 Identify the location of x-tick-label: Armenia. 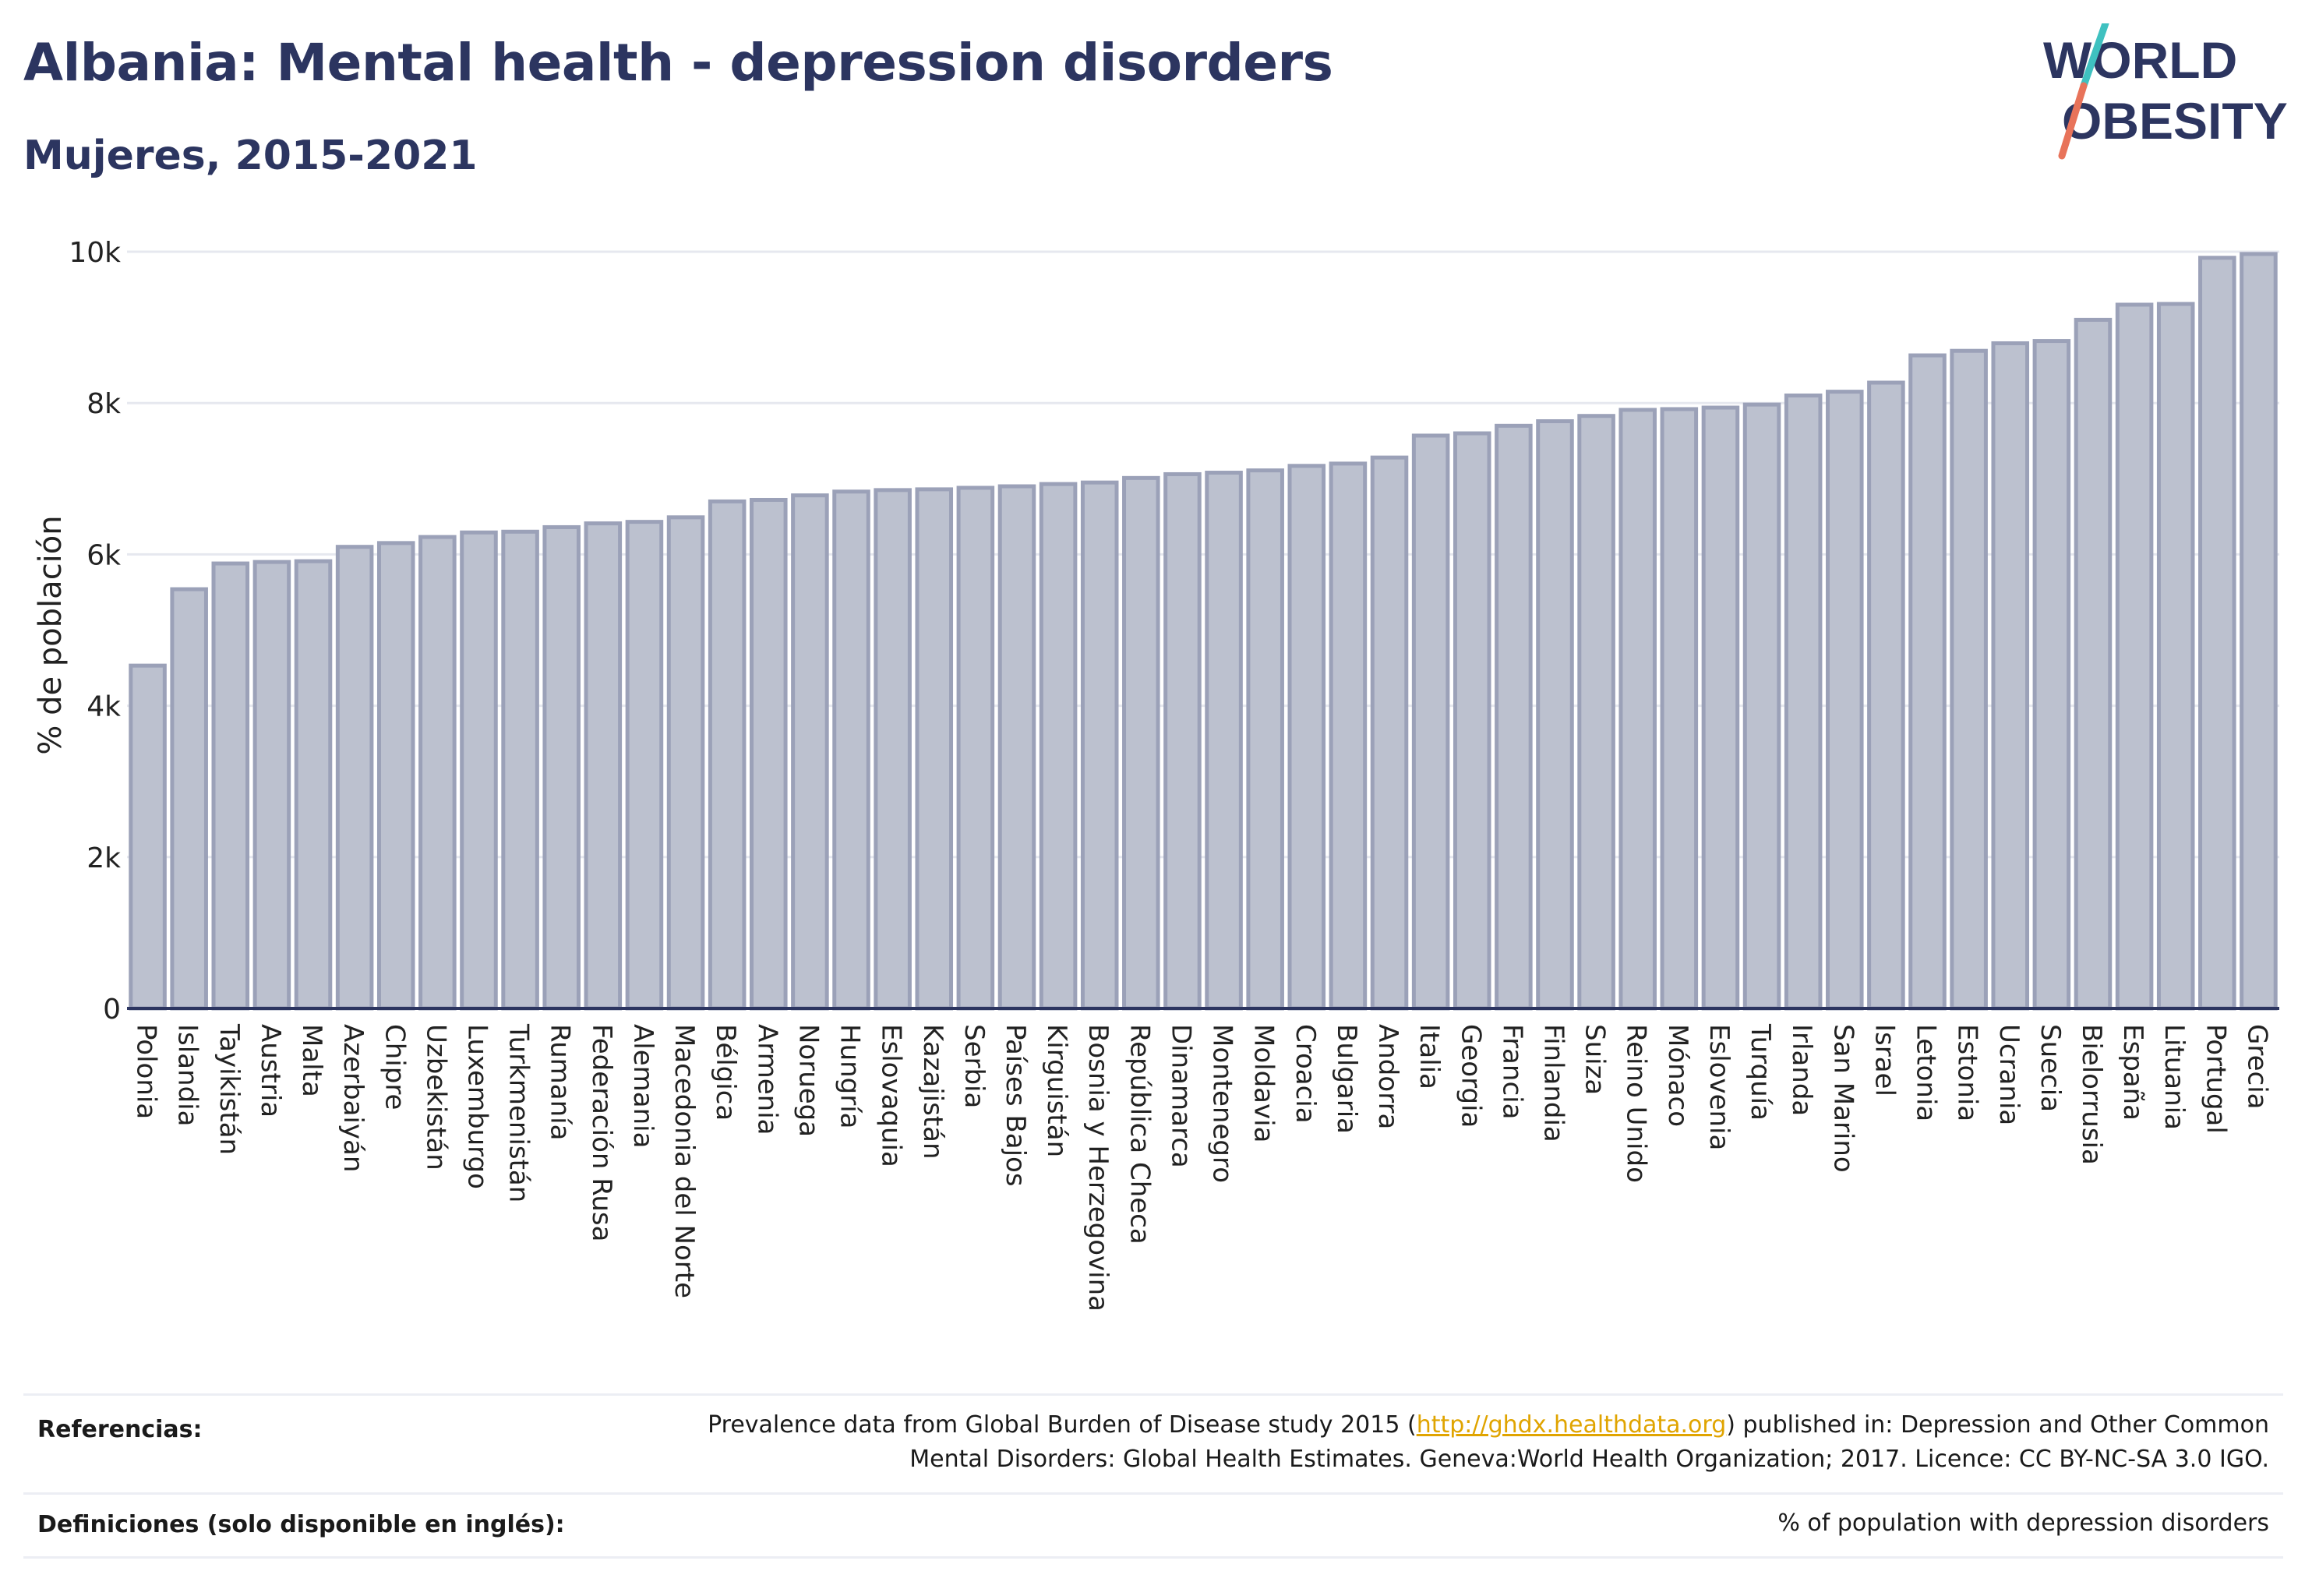
(766, 1079).